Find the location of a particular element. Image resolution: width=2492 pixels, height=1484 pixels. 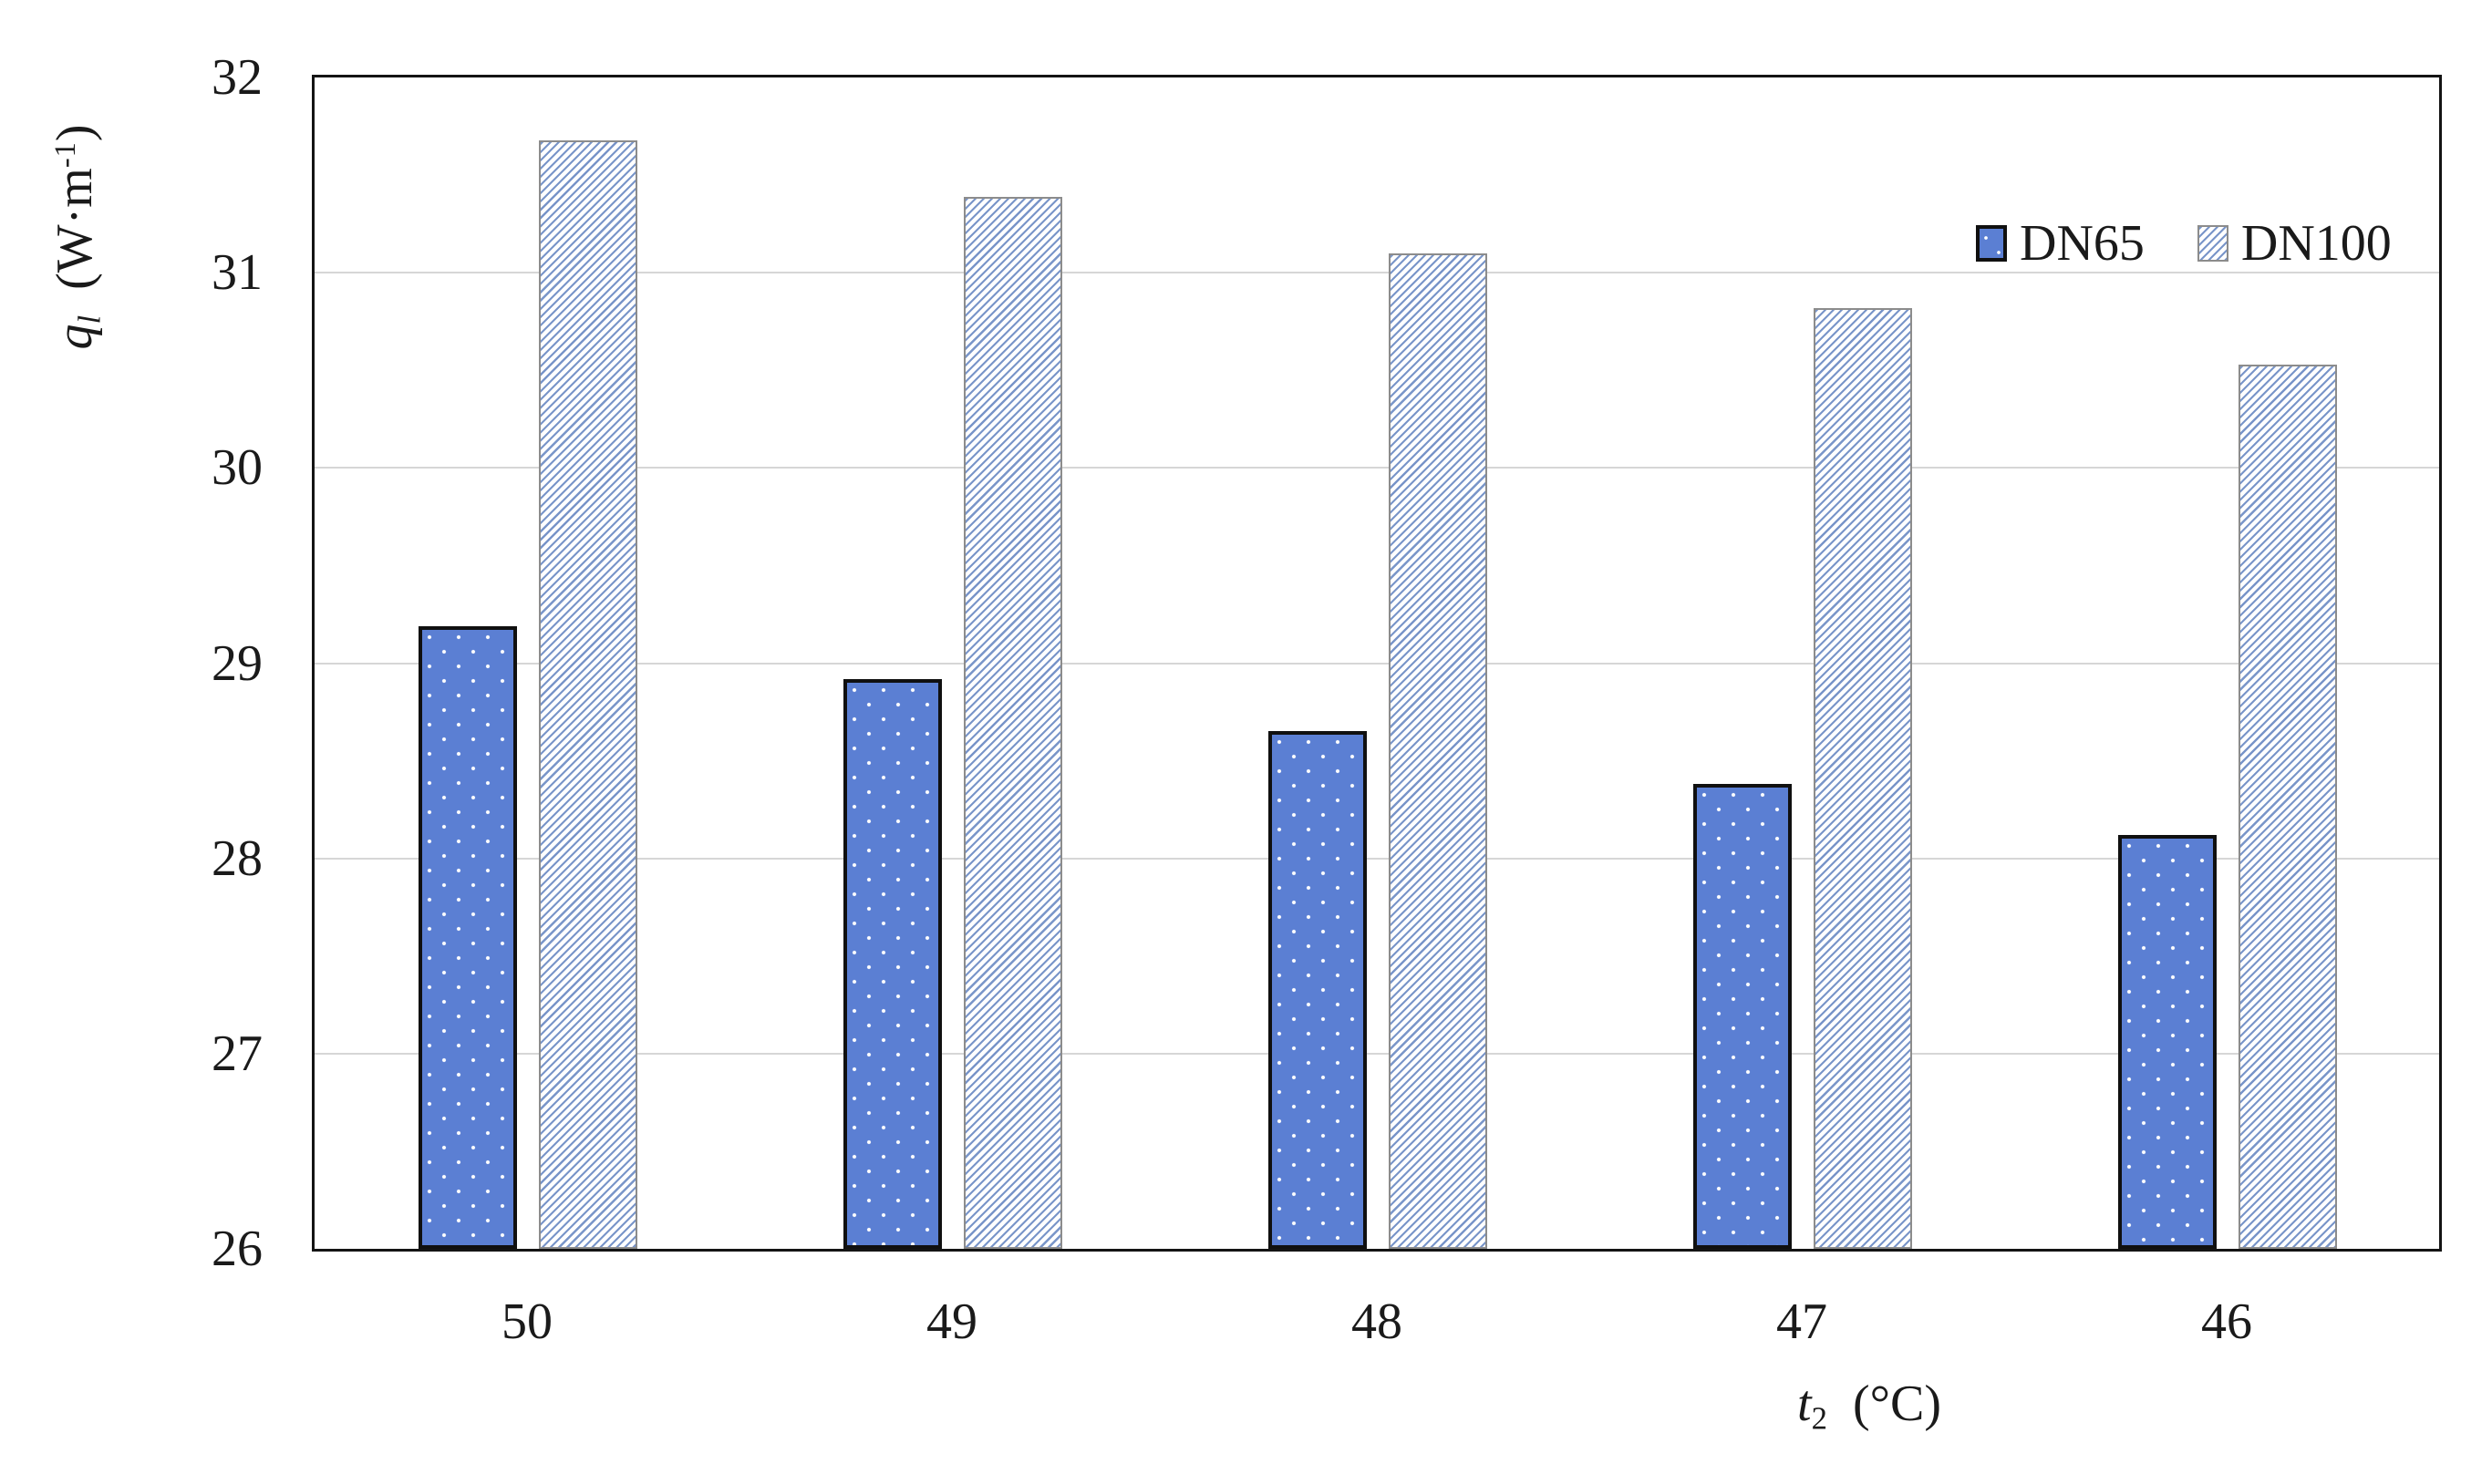

y-axis-title: ql (W·m-1) is located at coordinates (68, 237).